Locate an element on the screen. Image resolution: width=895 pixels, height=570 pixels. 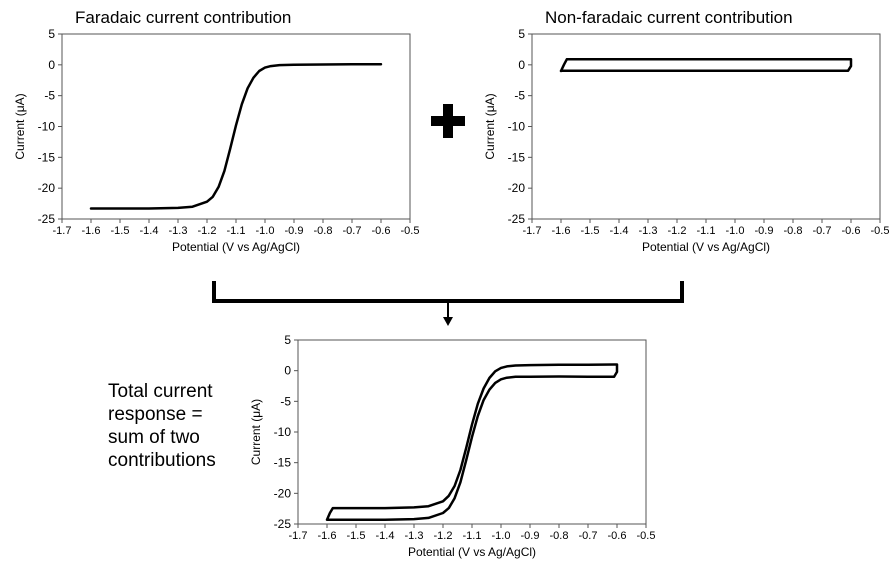
connector-bracket-line is located at coordinates (448, 292).